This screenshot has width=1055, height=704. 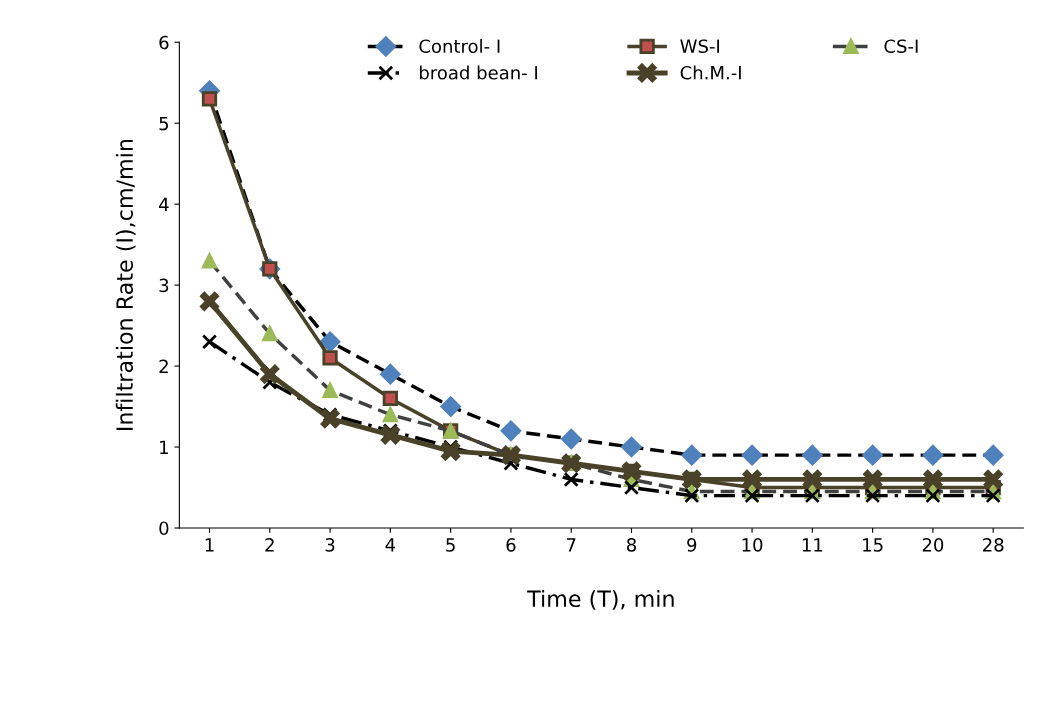 I want to click on x-tick-label: 11, so click(x=812, y=545).